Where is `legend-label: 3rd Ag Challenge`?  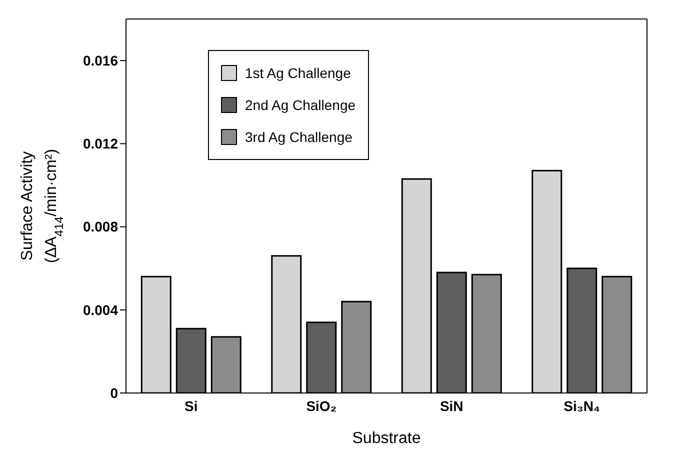 legend-label: 3rd Ag Challenge is located at coordinates (298, 137).